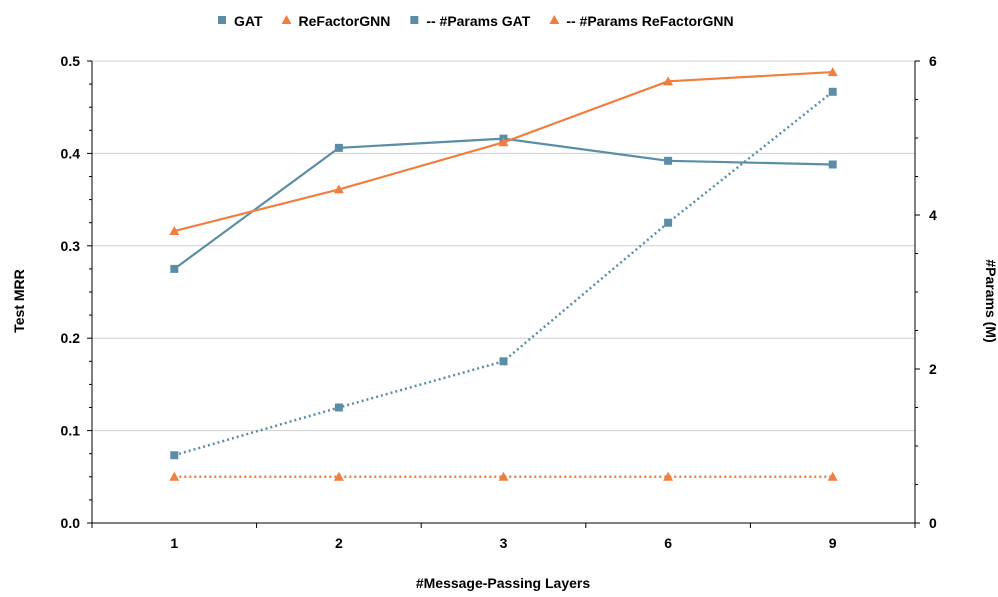  I want to click on y2-axis-title: #Params (M), so click(990, 300).